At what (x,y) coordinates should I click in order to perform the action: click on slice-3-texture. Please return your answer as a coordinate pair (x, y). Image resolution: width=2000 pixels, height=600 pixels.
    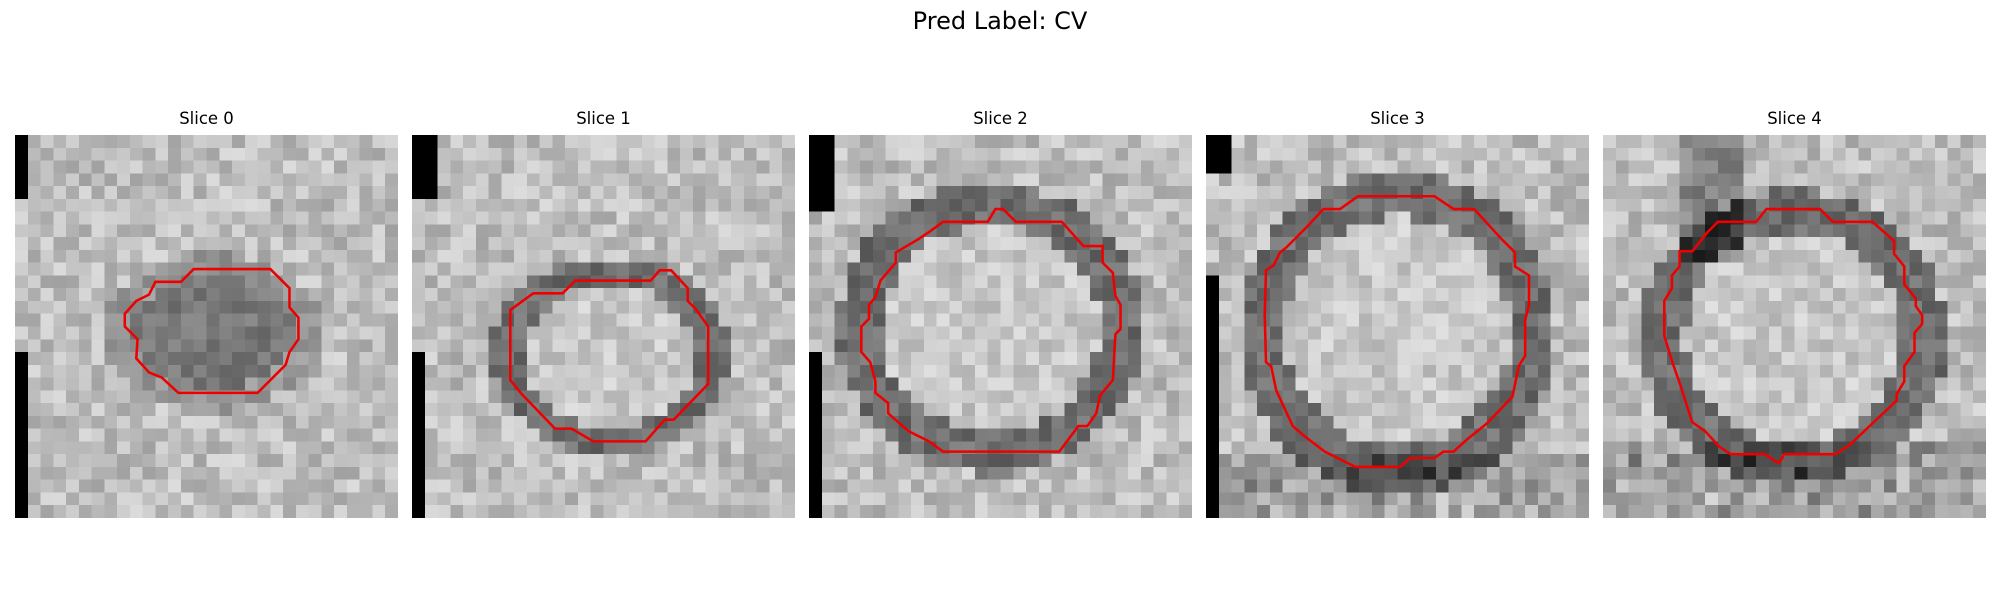
    Looking at the image, I should click on (1397, 326).